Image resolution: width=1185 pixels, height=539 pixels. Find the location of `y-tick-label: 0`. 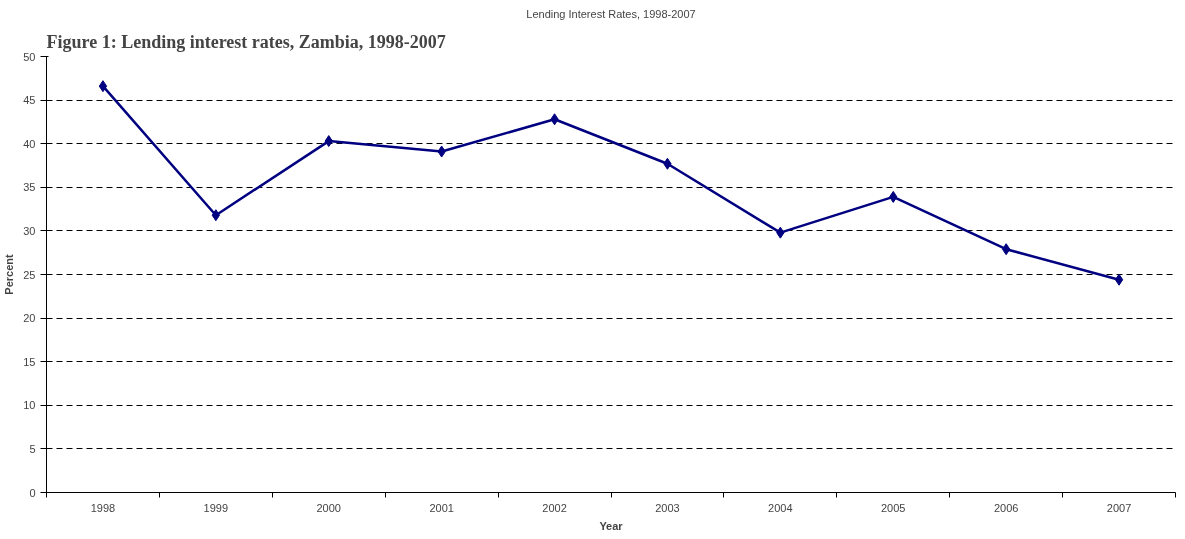

y-tick-label: 0 is located at coordinates (32, 492).